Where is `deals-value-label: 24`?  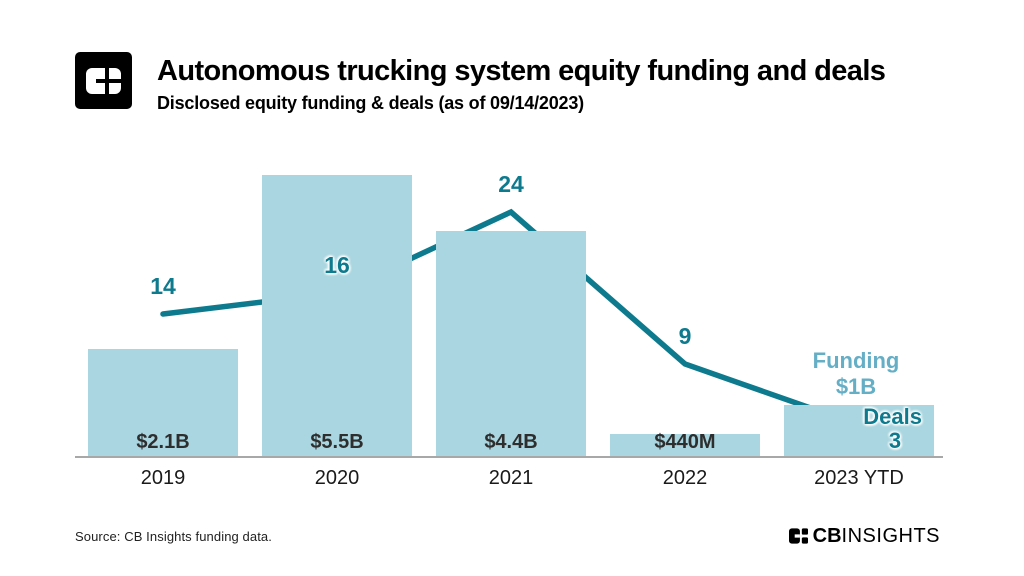
deals-value-label: 24 is located at coordinates (511, 184).